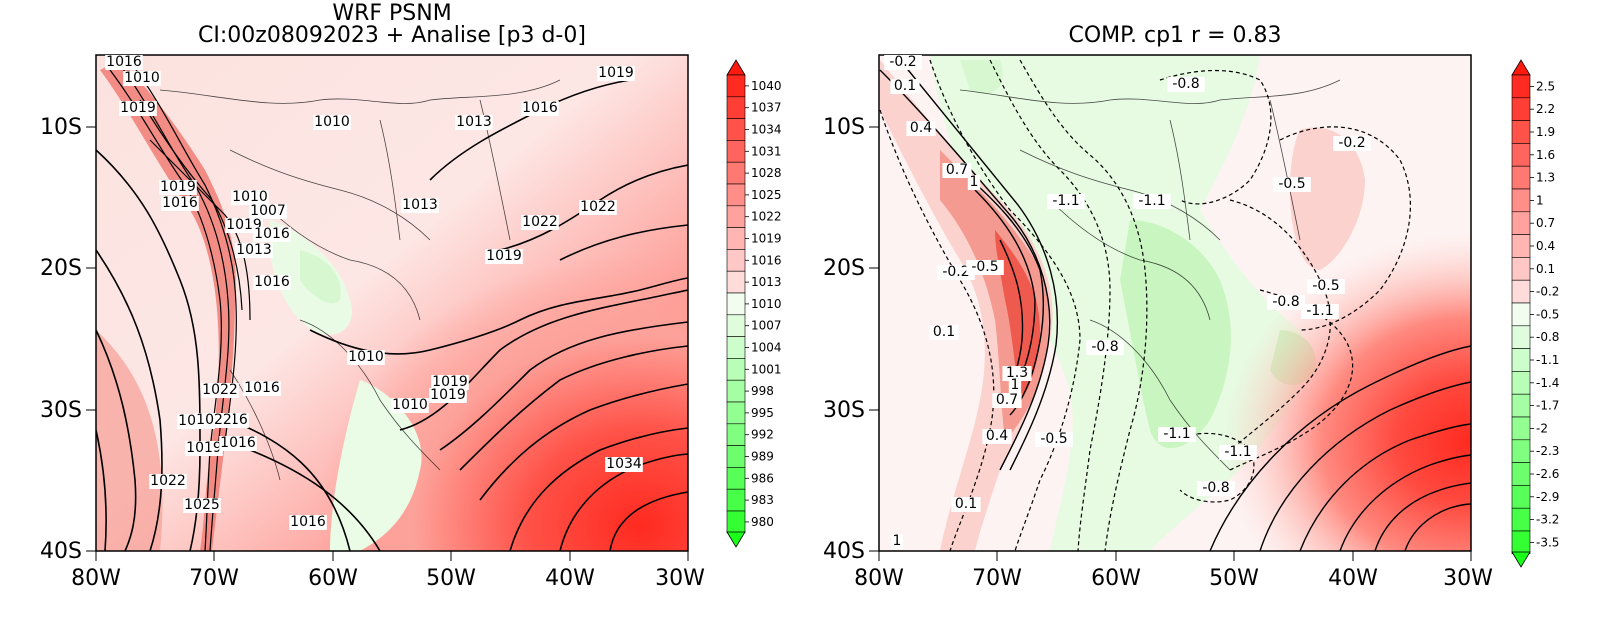 Image resolution: width=1604 pixels, height=620 pixels. What do you see at coordinates (1547, 474) in the screenshot?
I see `right-colorbar-label: -2.6` at bounding box center [1547, 474].